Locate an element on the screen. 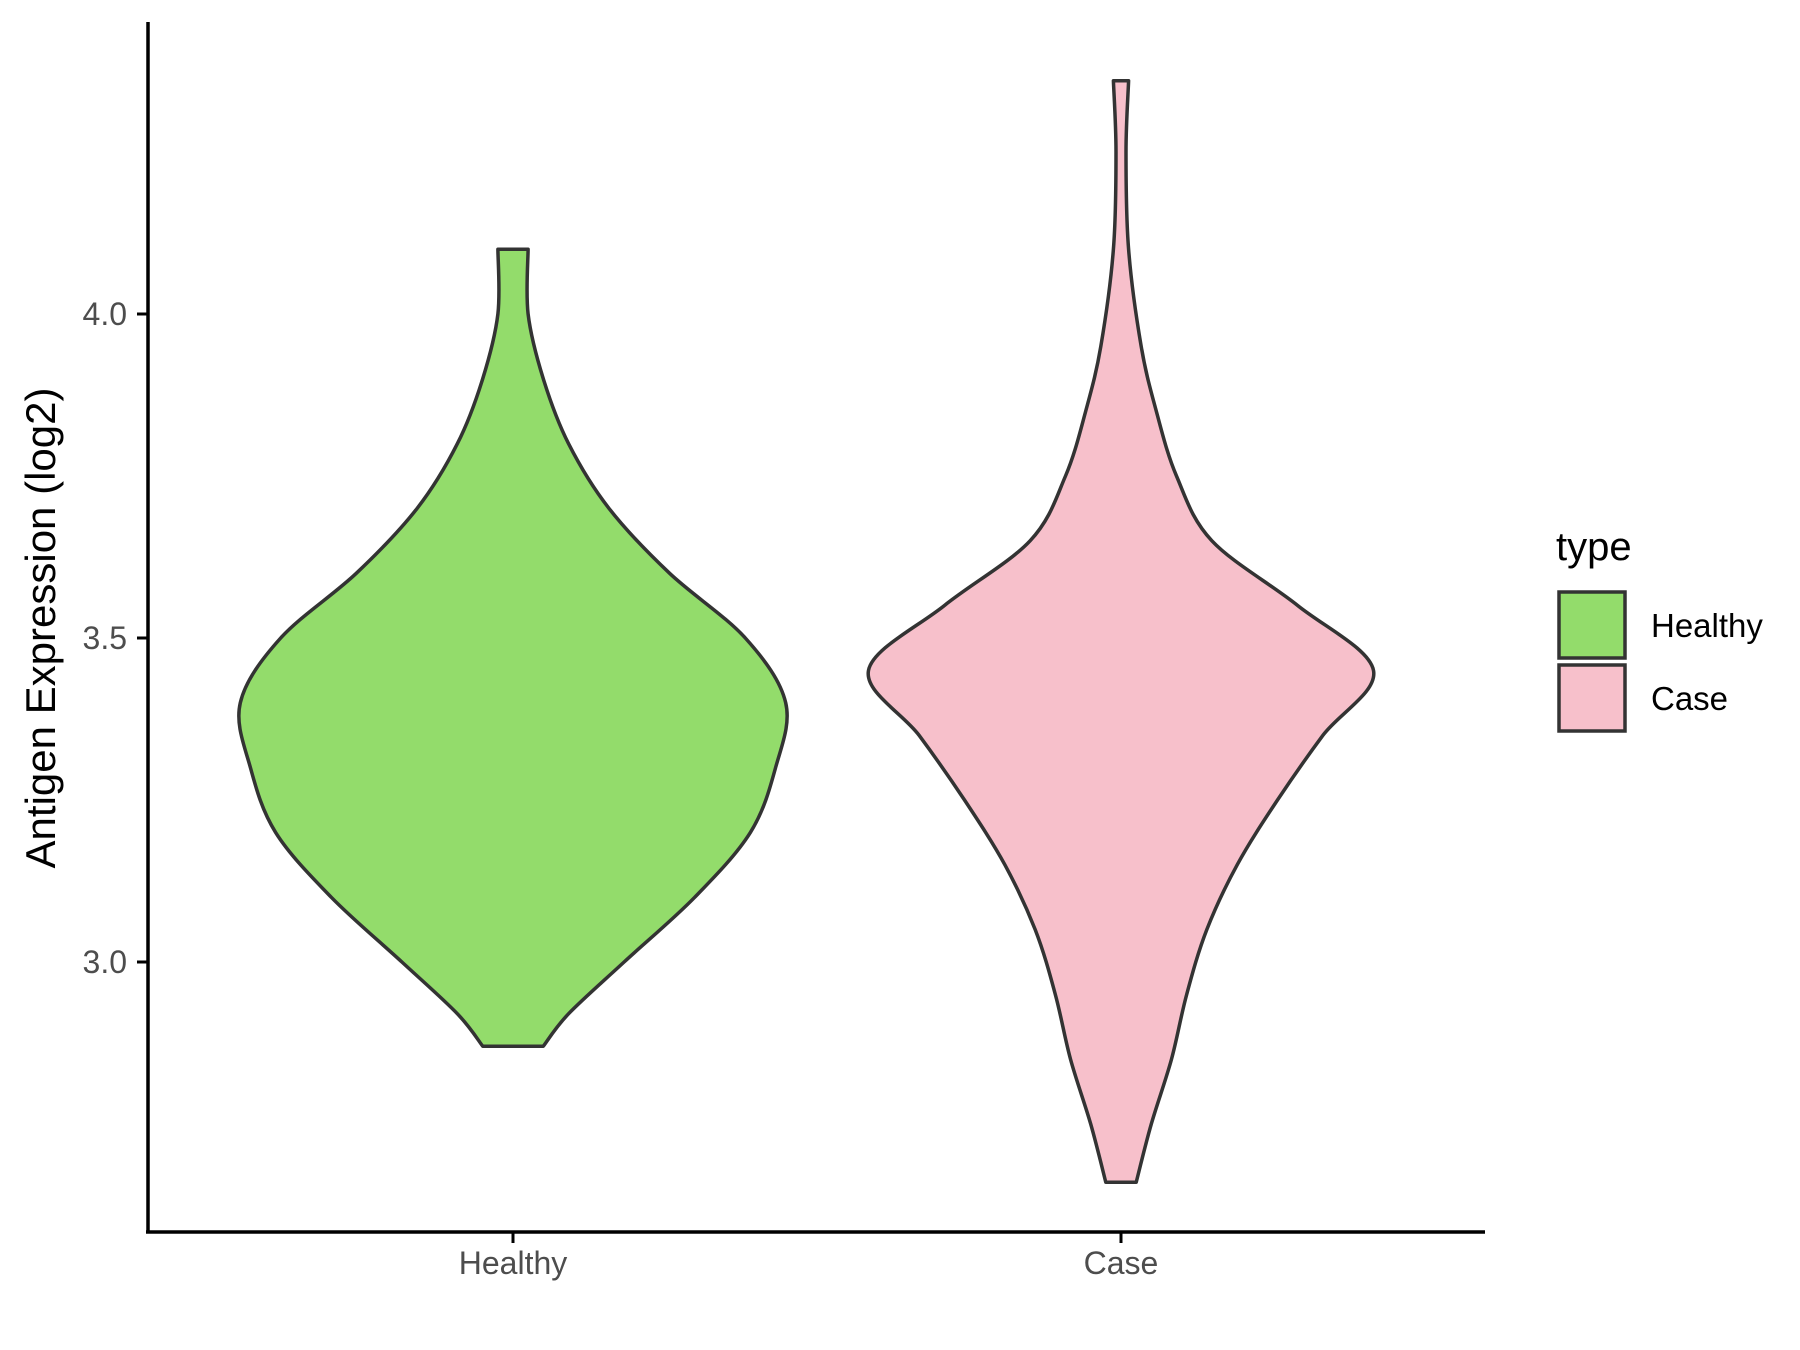 The width and height of the screenshot is (1800, 1350). legend-label-case: Case is located at coordinates (1689, 698).